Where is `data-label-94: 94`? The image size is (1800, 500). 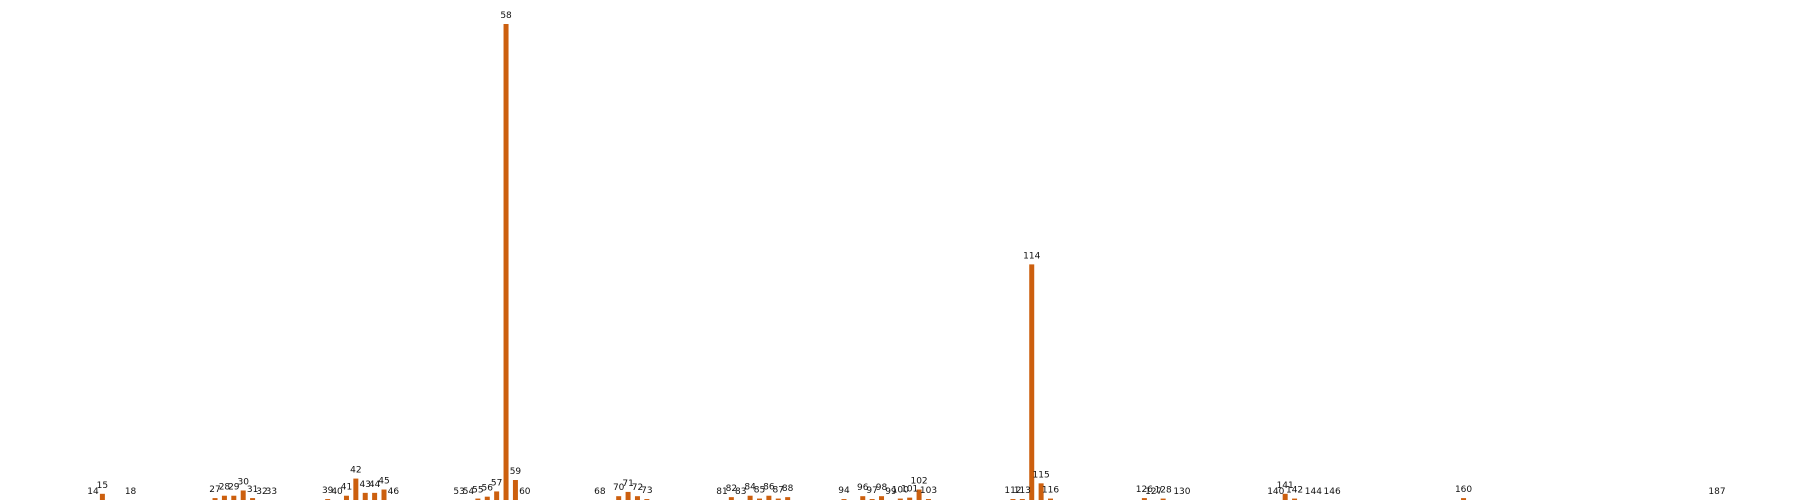
data-label-94: 94 is located at coordinates (844, 491).